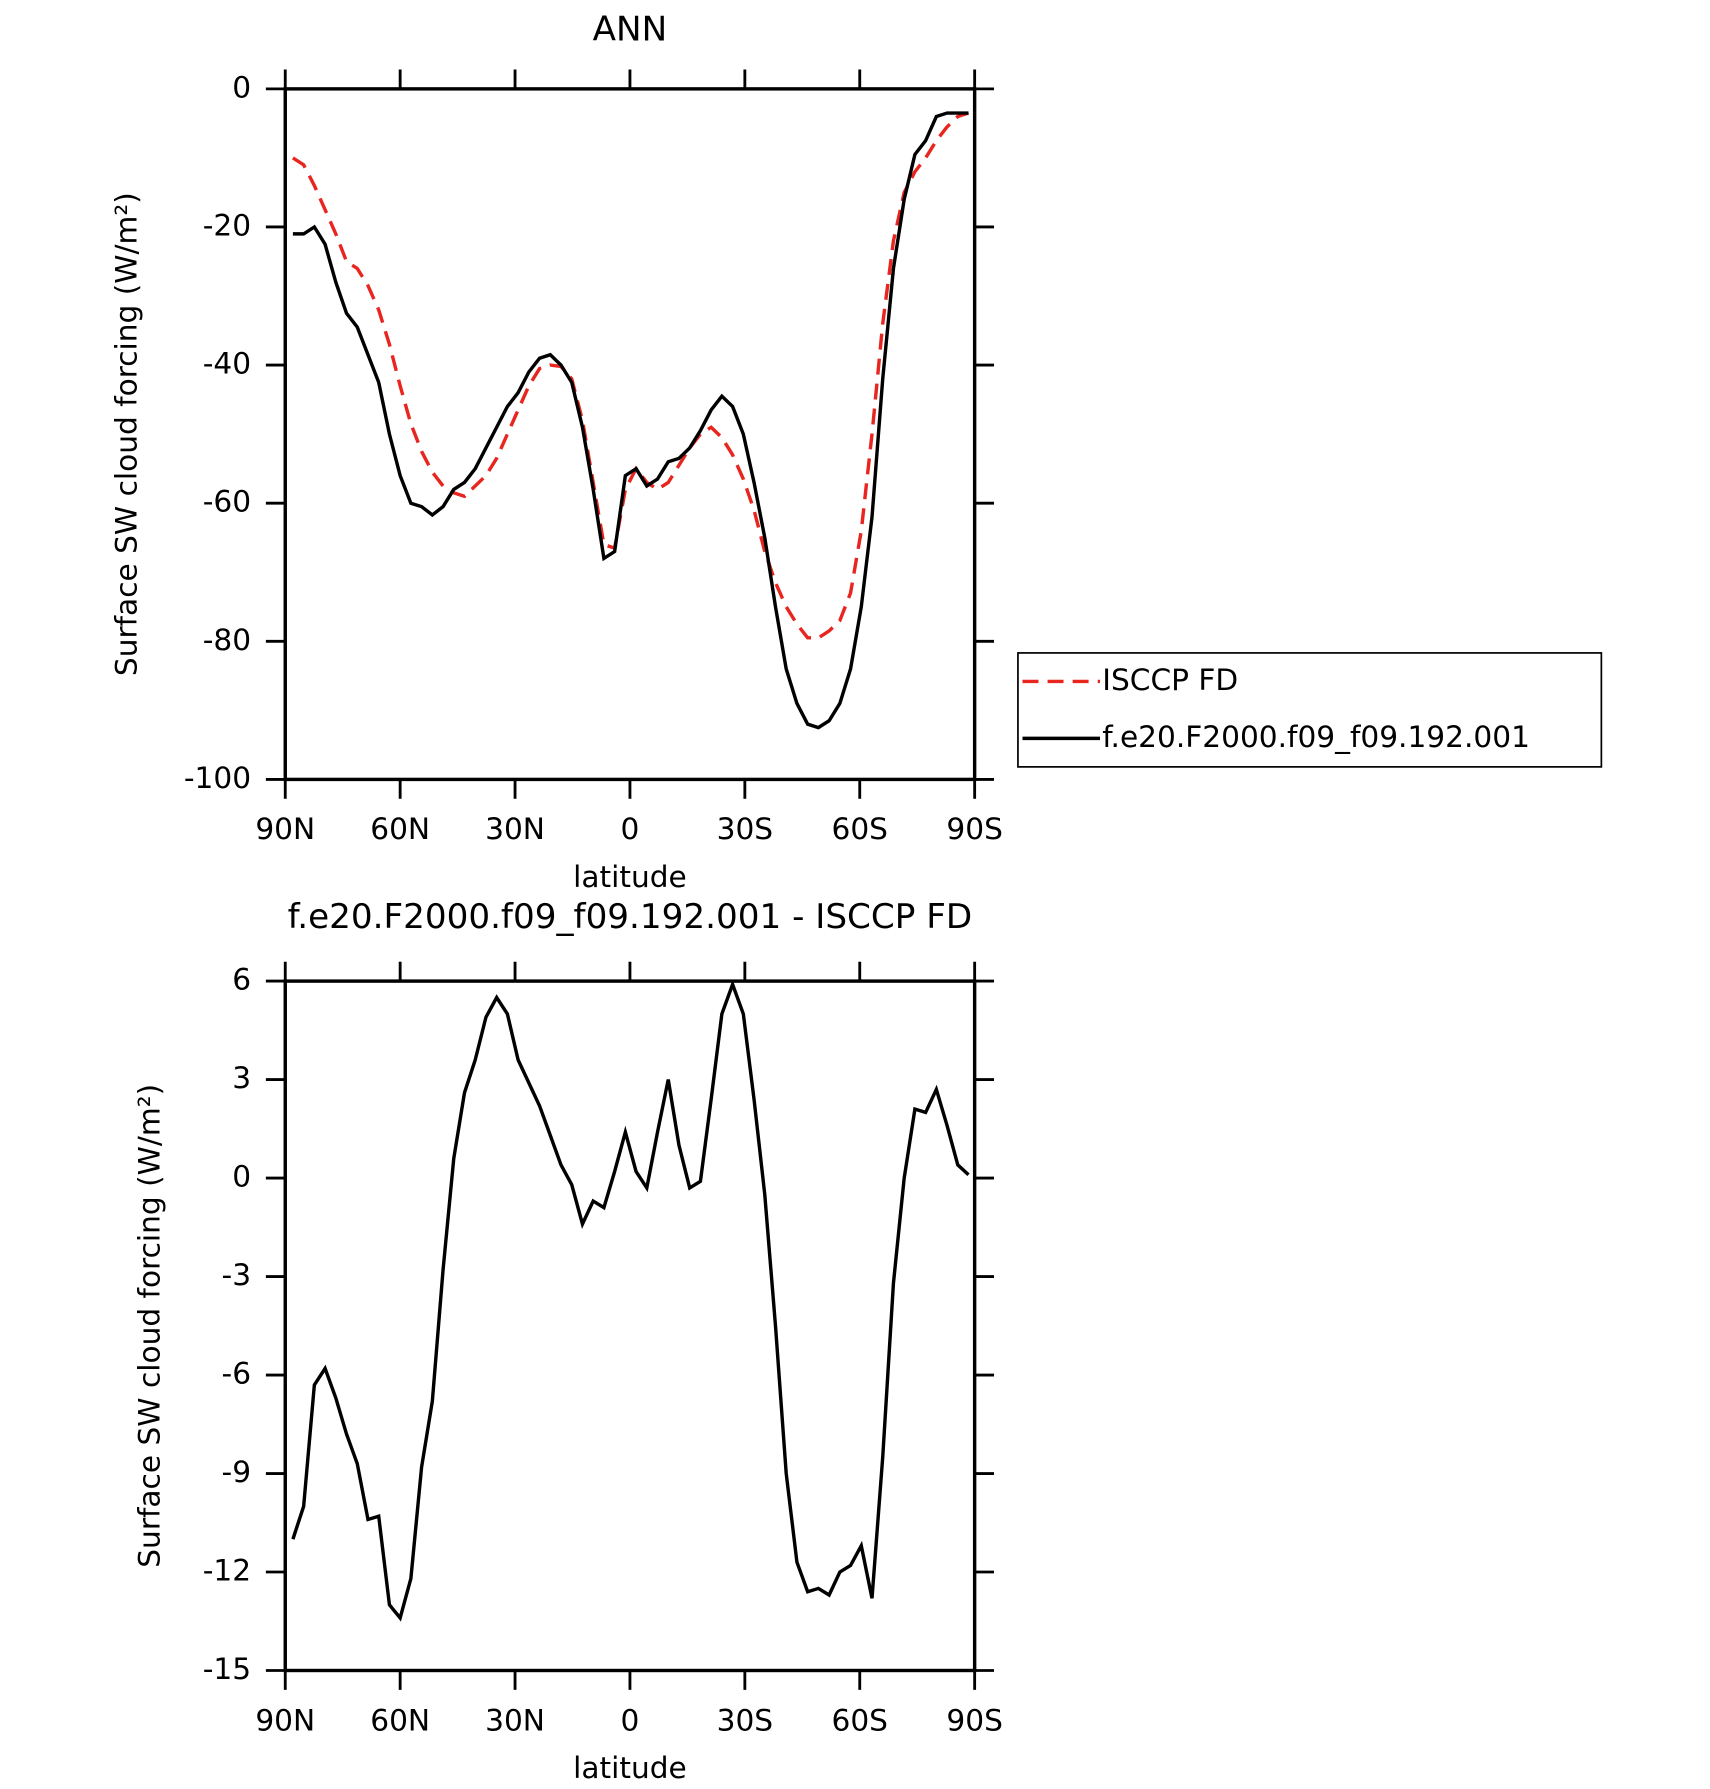 Image resolution: width=1710 pixels, height=1789 pixels. What do you see at coordinates (630, 917) in the screenshot?
I see `chart-title: f.e20.F2000.f09_f09.192.001 - ISCCP FD` at bounding box center [630, 917].